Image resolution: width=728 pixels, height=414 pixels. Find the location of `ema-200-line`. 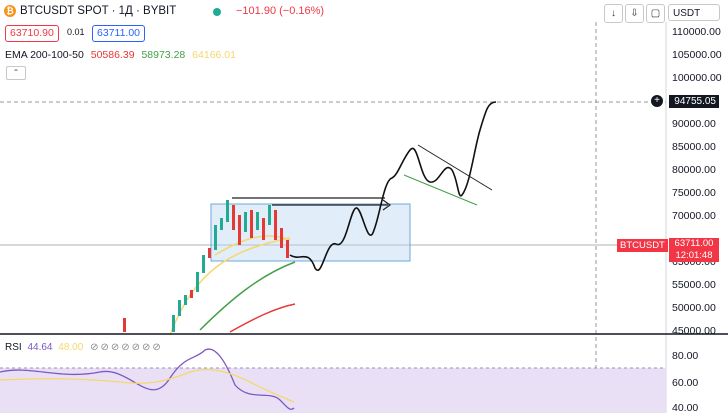

ema-200-line is located at coordinates (262, 318).